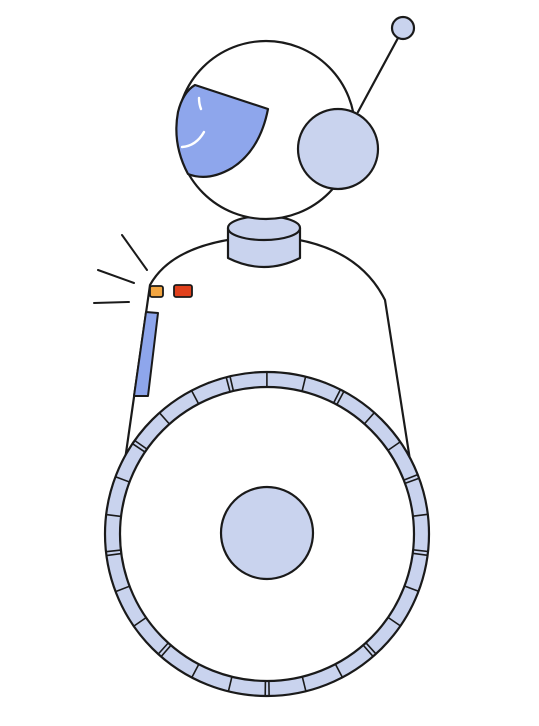  What do you see at coordinates (200, 103) in the screenshot?
I see `eye` at bounding box center [200, 103].